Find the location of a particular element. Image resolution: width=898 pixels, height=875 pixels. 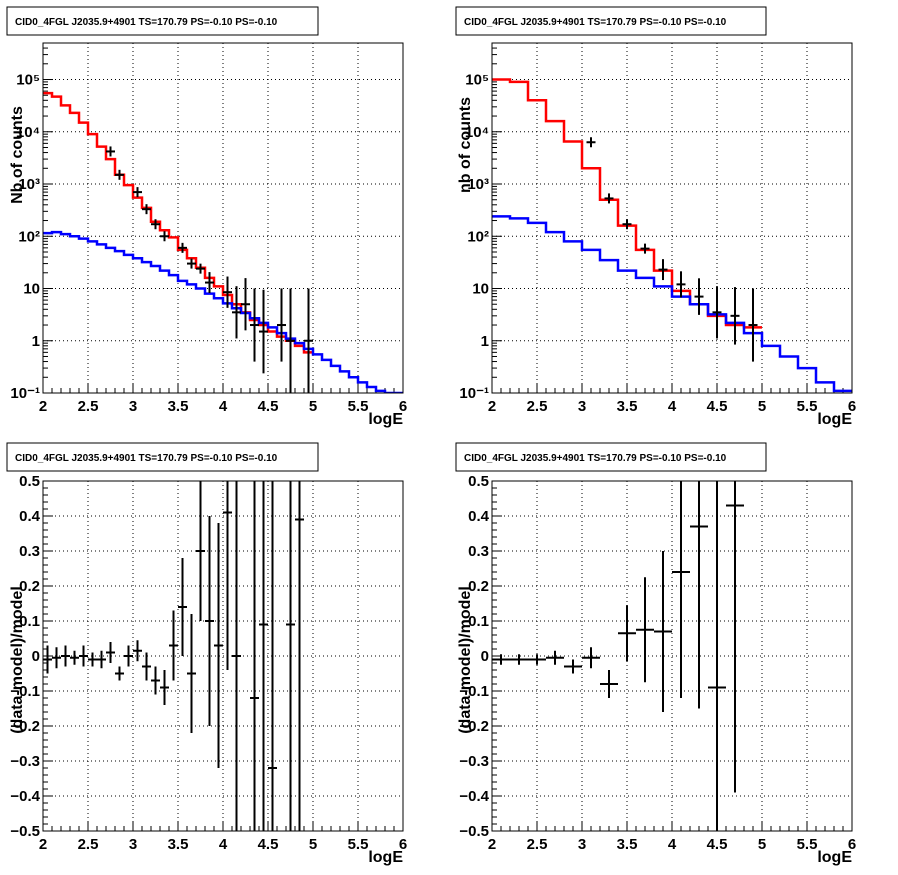

y-axis-label: nb of counts is located at coordinates (465, 145).